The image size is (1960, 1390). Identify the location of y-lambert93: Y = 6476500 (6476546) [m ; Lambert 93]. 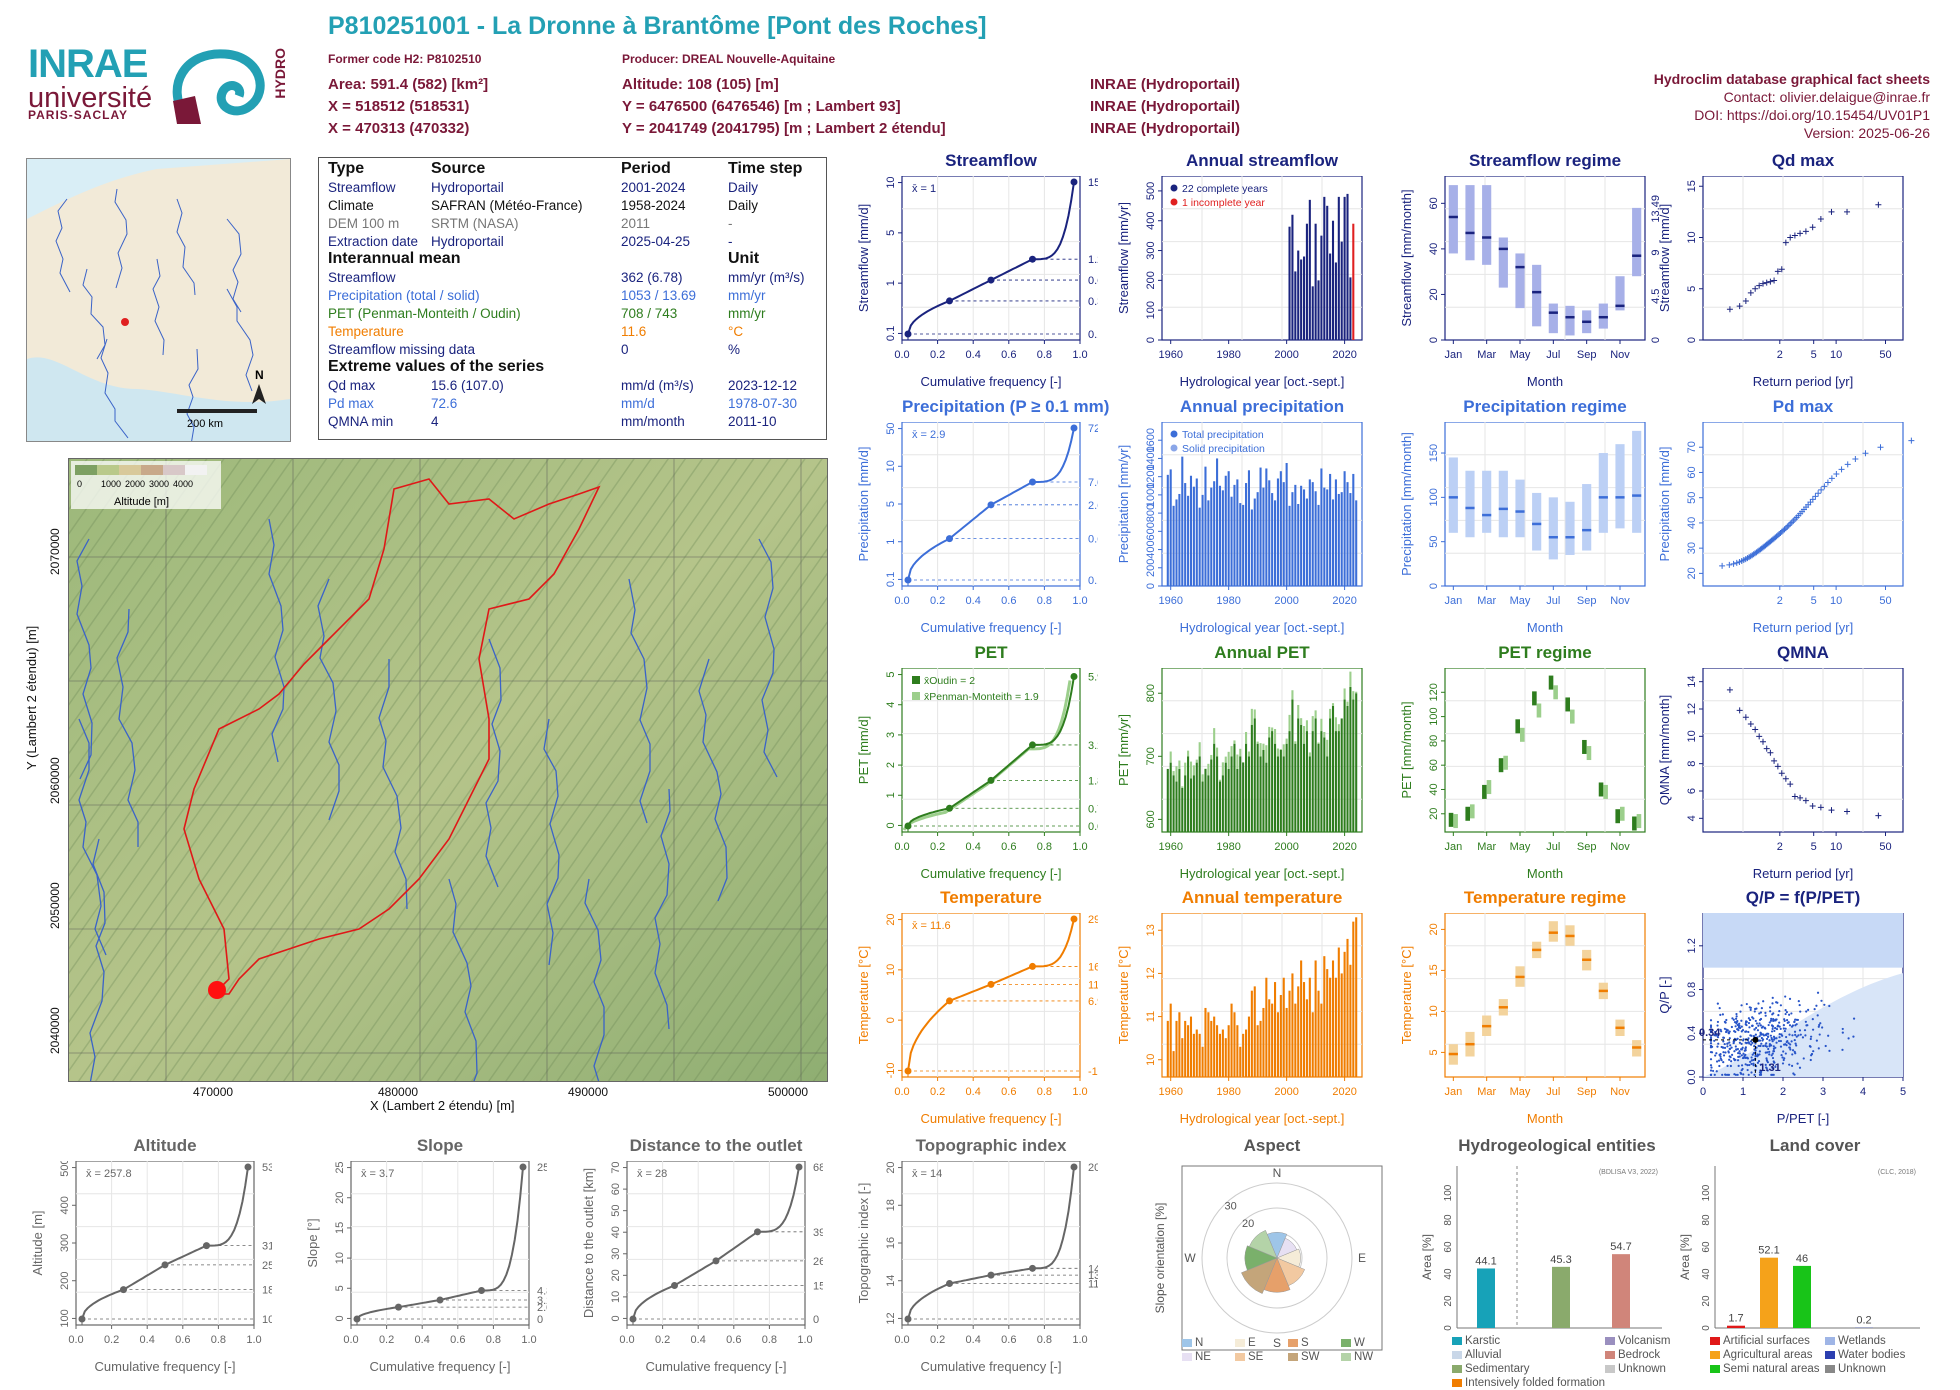
(761, 106).